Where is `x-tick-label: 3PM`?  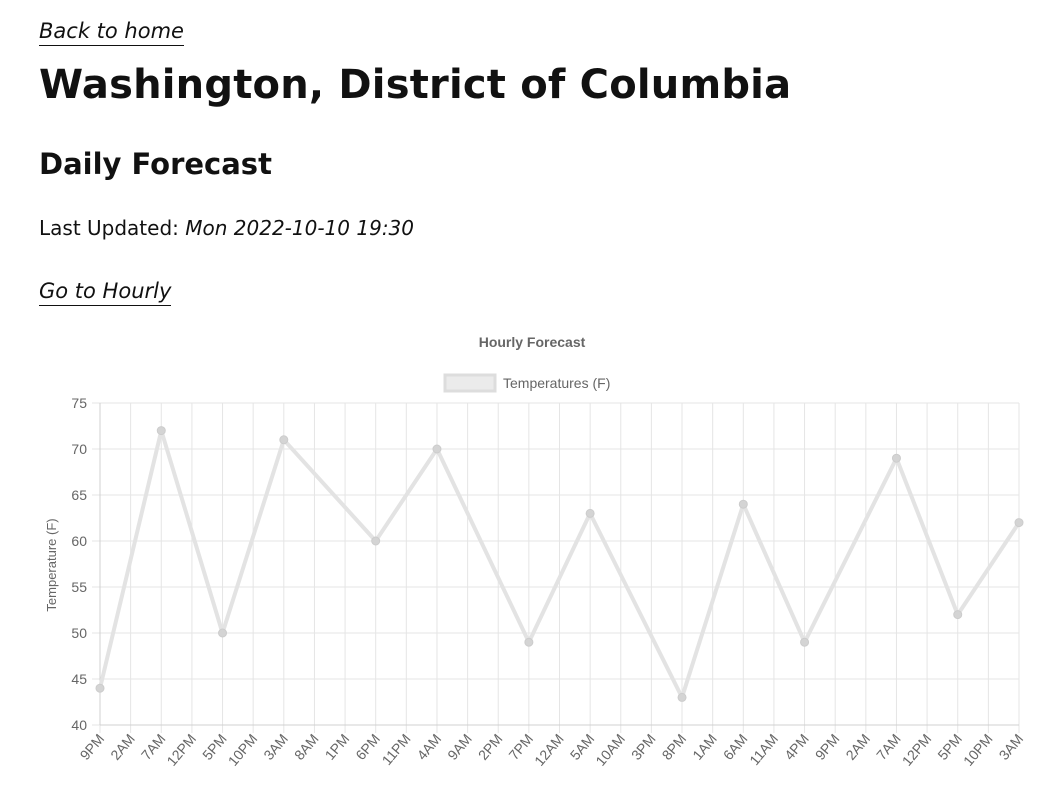
x-tick-label: 3PM is located at coordinates (643, 747).